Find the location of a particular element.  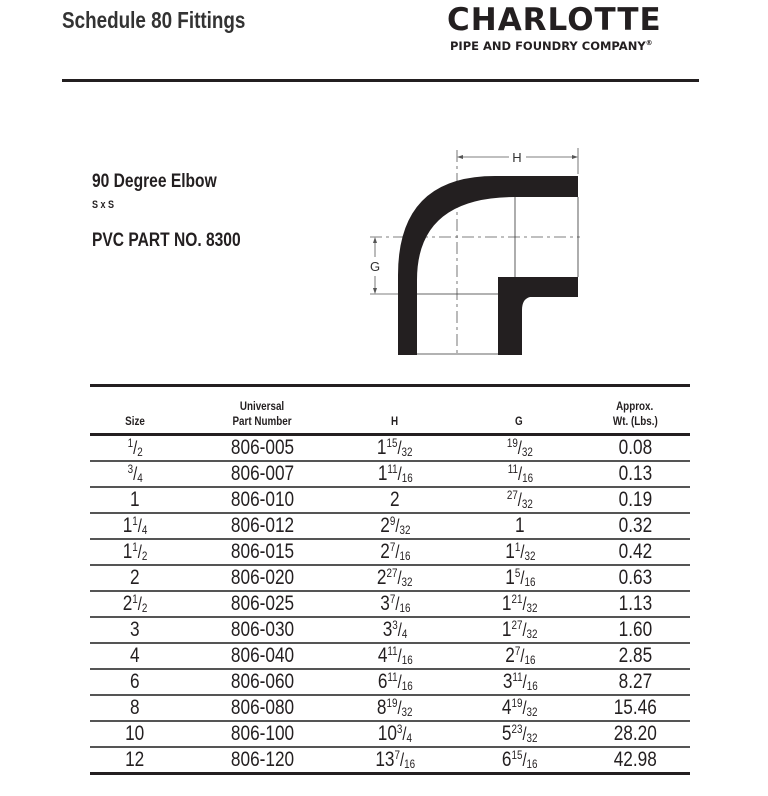

cell-part-number: 806-012 is located at coordinates (262, 526).